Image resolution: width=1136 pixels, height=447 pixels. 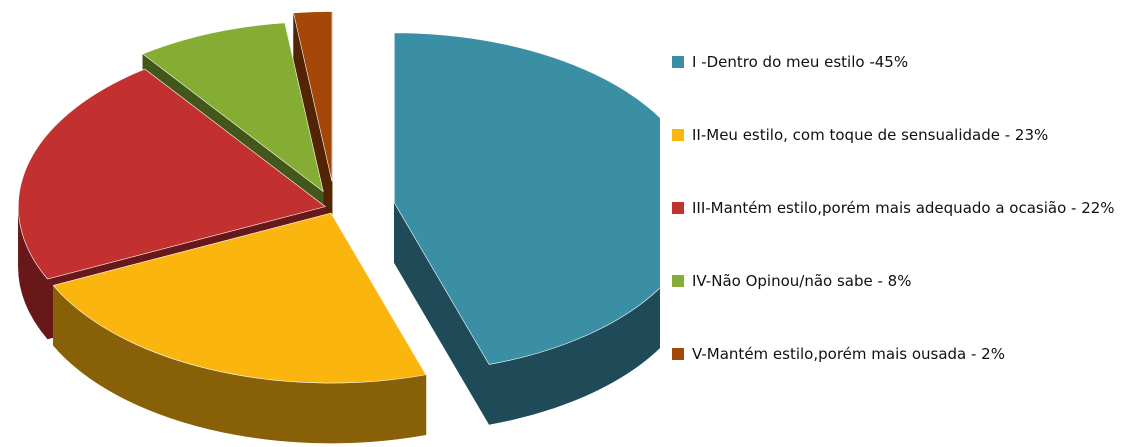 I want to click on legend-item-1: I -Dentro do meu estilo -45%, so click(x=902, y=62).